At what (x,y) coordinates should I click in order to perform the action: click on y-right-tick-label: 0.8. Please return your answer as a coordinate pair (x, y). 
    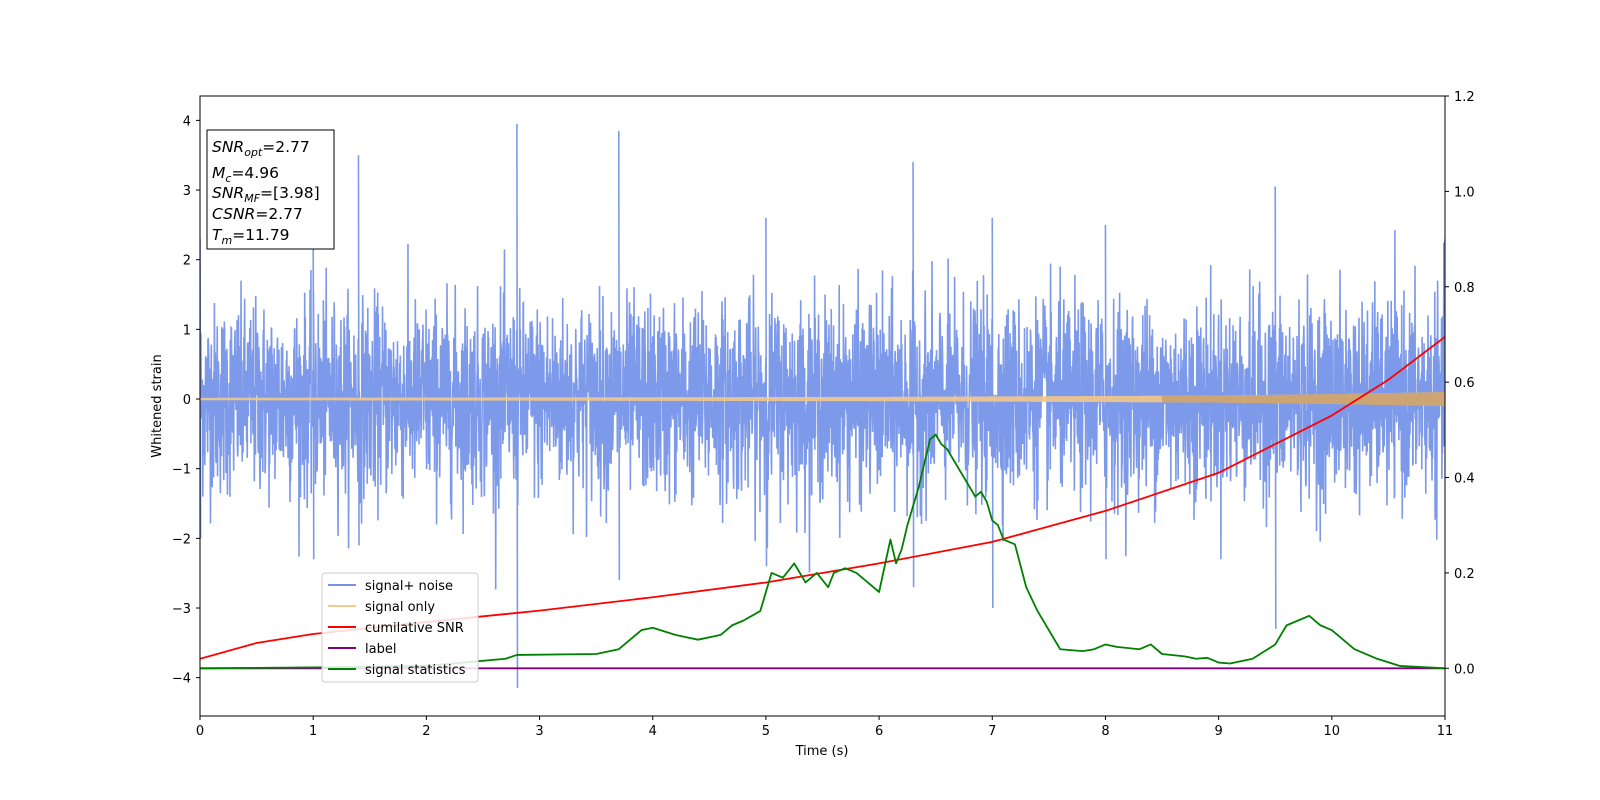
    Looking at the image, I should click on (1464, 288).